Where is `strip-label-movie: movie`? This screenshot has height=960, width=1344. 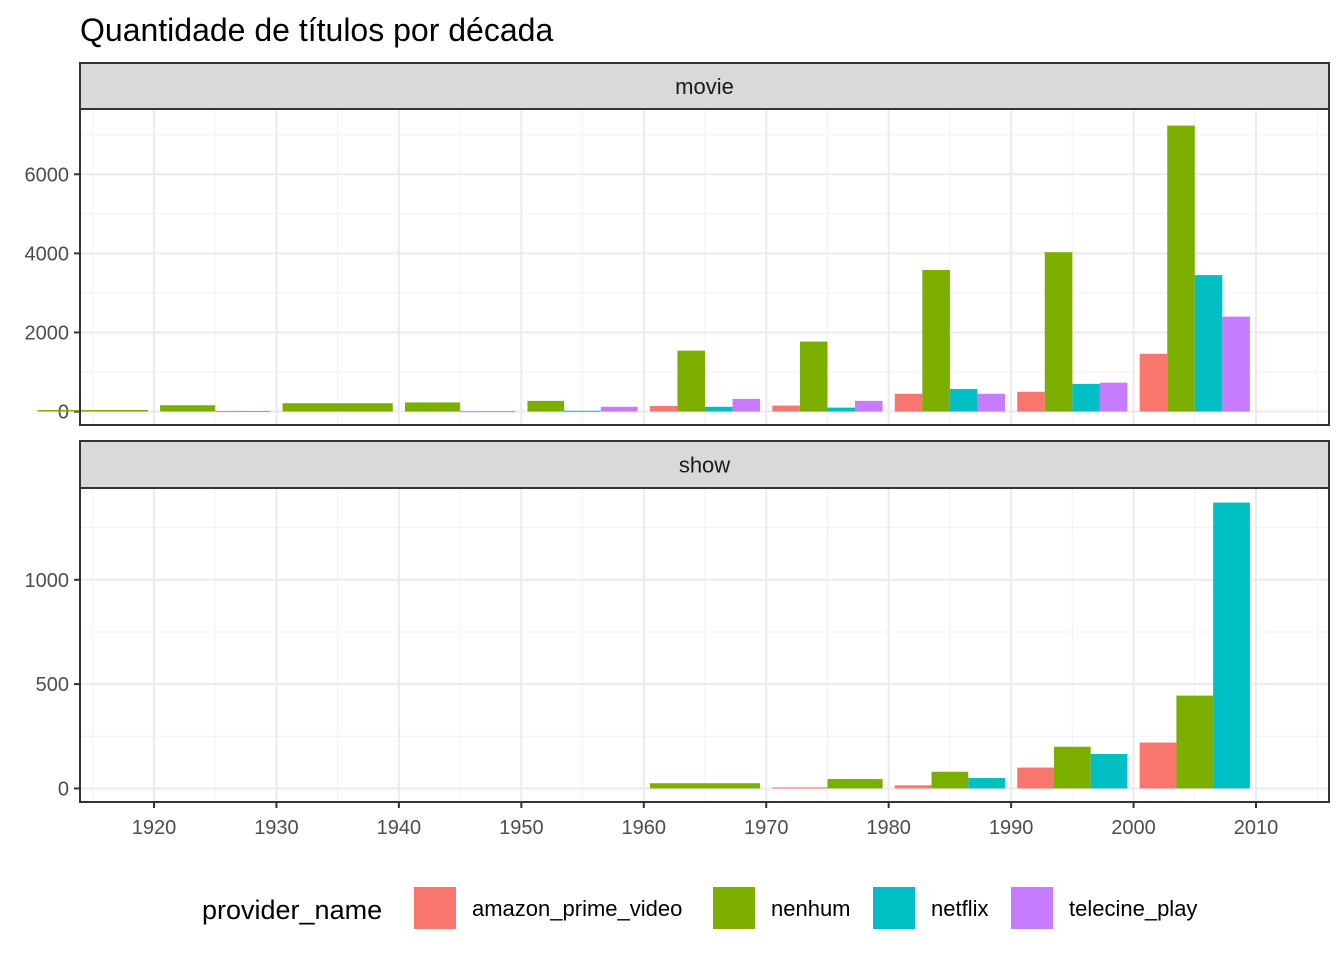 strip-label-movie: movie is located at coordinates (704, 86).